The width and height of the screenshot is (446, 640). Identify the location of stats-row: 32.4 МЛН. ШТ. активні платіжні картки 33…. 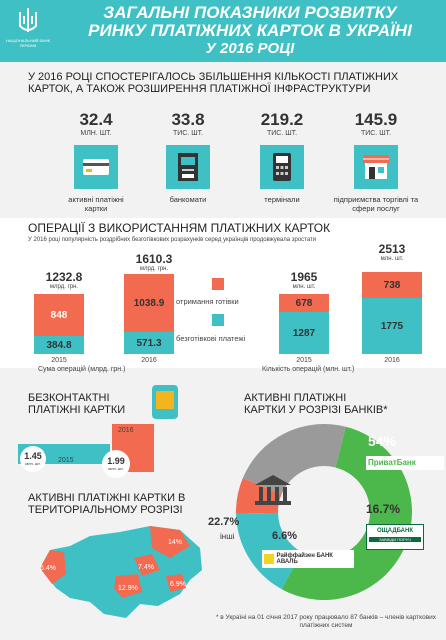
(241, 165).